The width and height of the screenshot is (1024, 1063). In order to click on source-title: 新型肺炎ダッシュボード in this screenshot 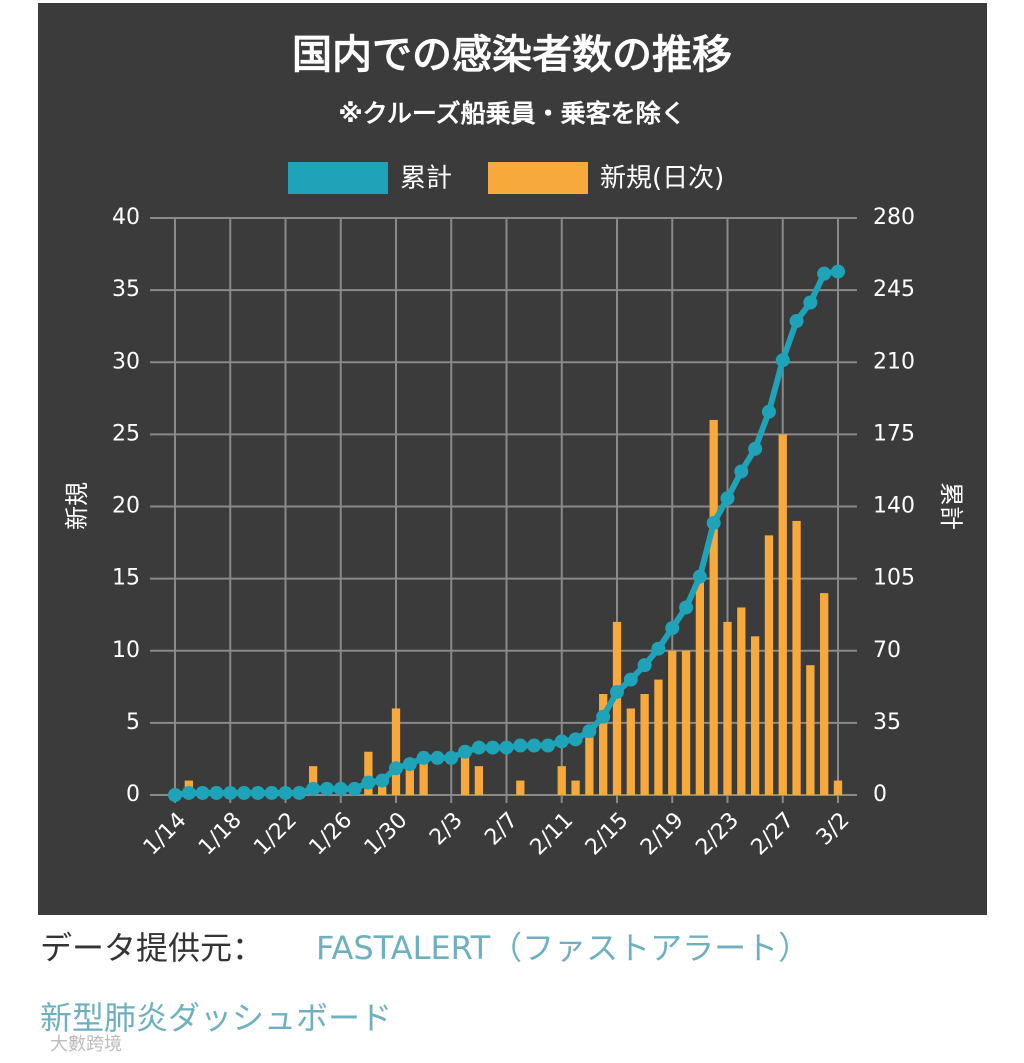, I will do `click(216, 1018)`.